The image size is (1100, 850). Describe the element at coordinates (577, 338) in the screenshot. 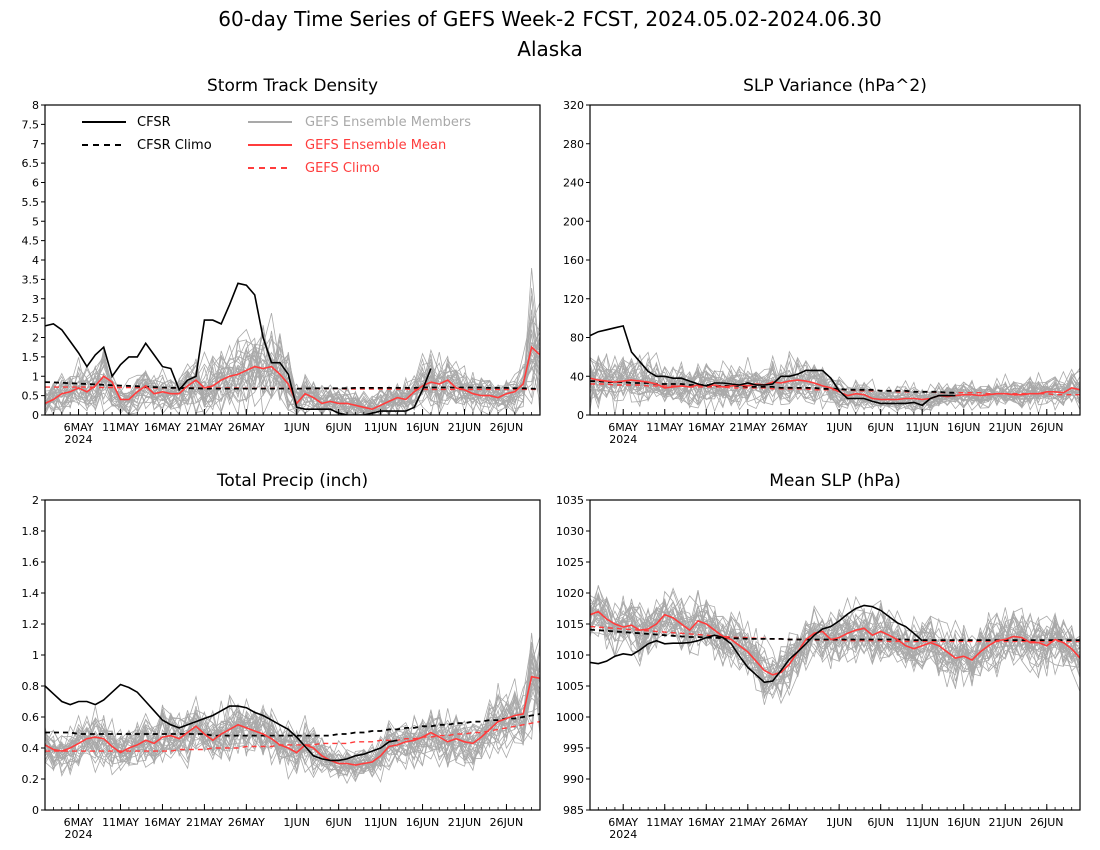

I see `y-tick-label: 80` at that location.